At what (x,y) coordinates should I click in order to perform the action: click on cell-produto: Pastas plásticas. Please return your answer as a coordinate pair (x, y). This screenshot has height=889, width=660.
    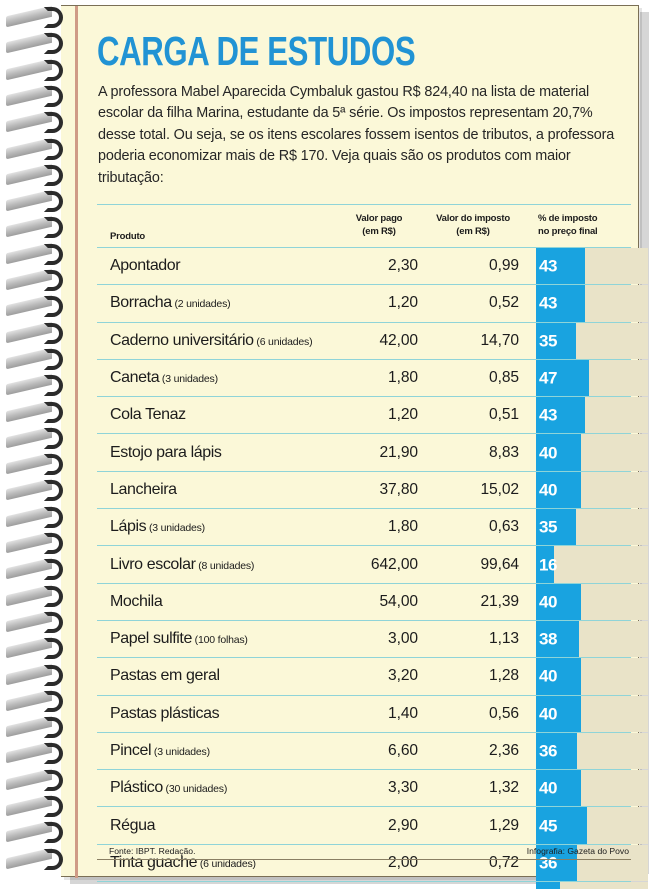
    Looking at the image, I should click on (165, 713).